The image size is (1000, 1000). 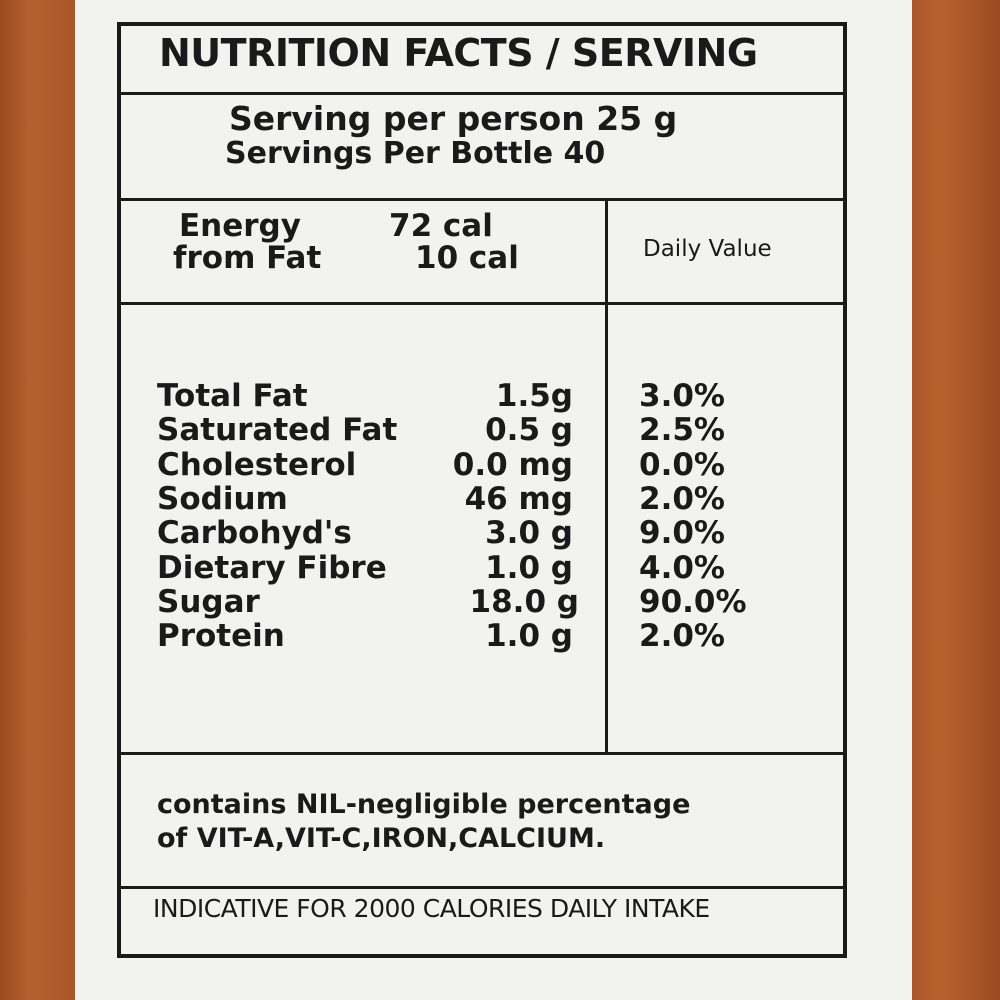 I want to click on nutrient-amount: 18.0 g, so click(x=524, y=602).